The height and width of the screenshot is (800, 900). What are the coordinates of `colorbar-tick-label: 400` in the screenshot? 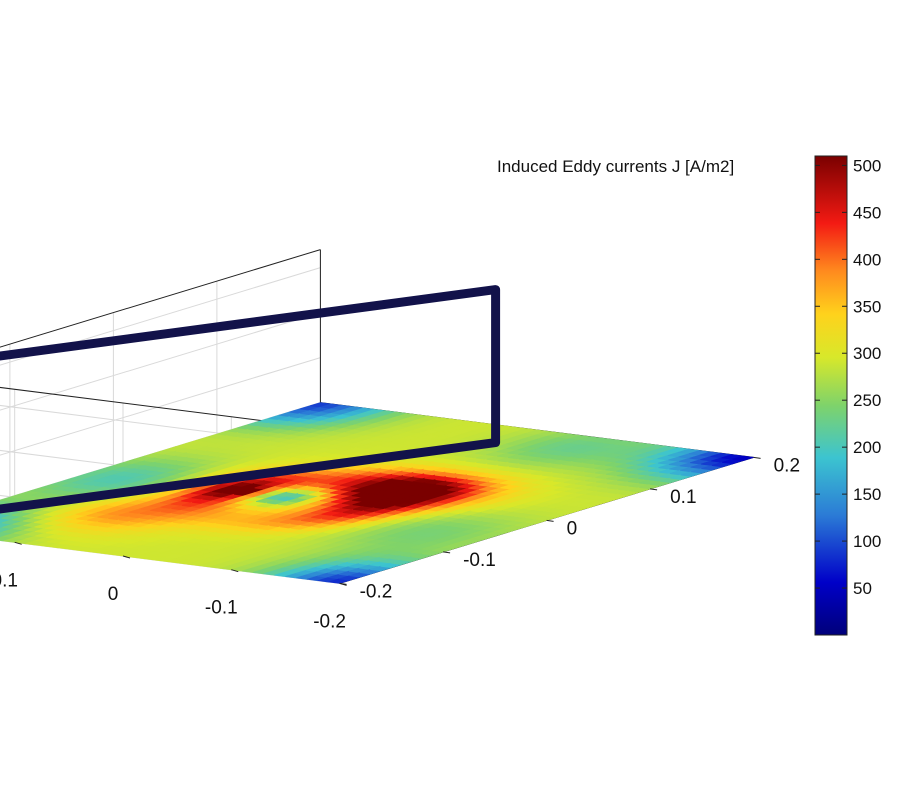 It's located at (867, 259).